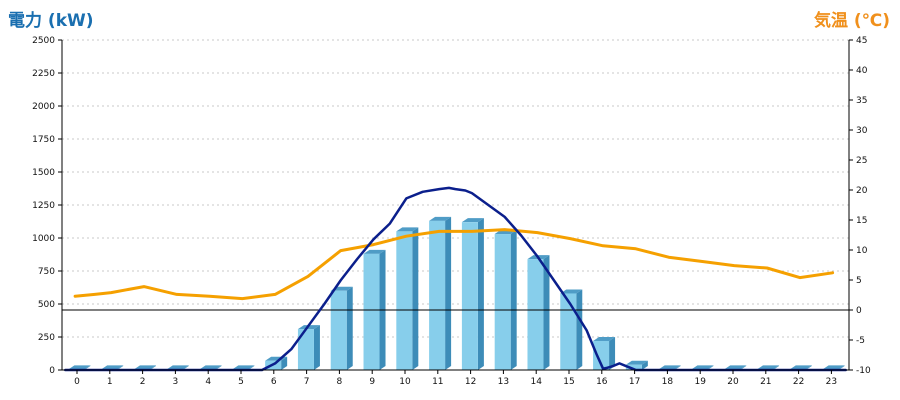  Describe the element at coordinates (176, 382) in the screenshot. I see `x-tick-label: 3` at that location.